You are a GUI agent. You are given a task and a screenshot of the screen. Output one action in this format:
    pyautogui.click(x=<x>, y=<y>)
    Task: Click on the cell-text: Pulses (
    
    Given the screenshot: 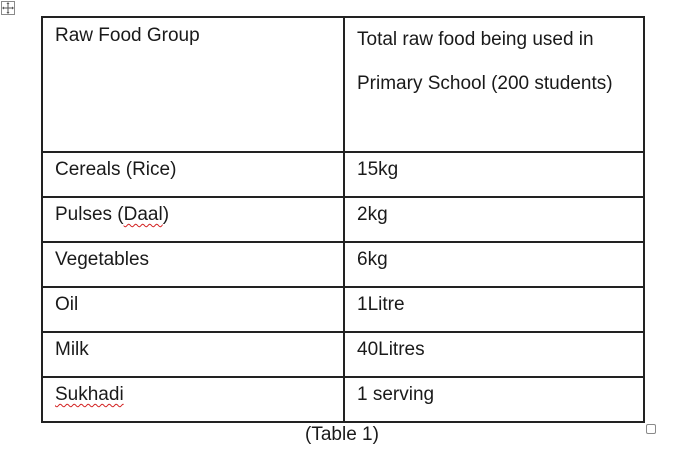 What is the action you would take?
    pyautogui.click(x=89, y=214)
    